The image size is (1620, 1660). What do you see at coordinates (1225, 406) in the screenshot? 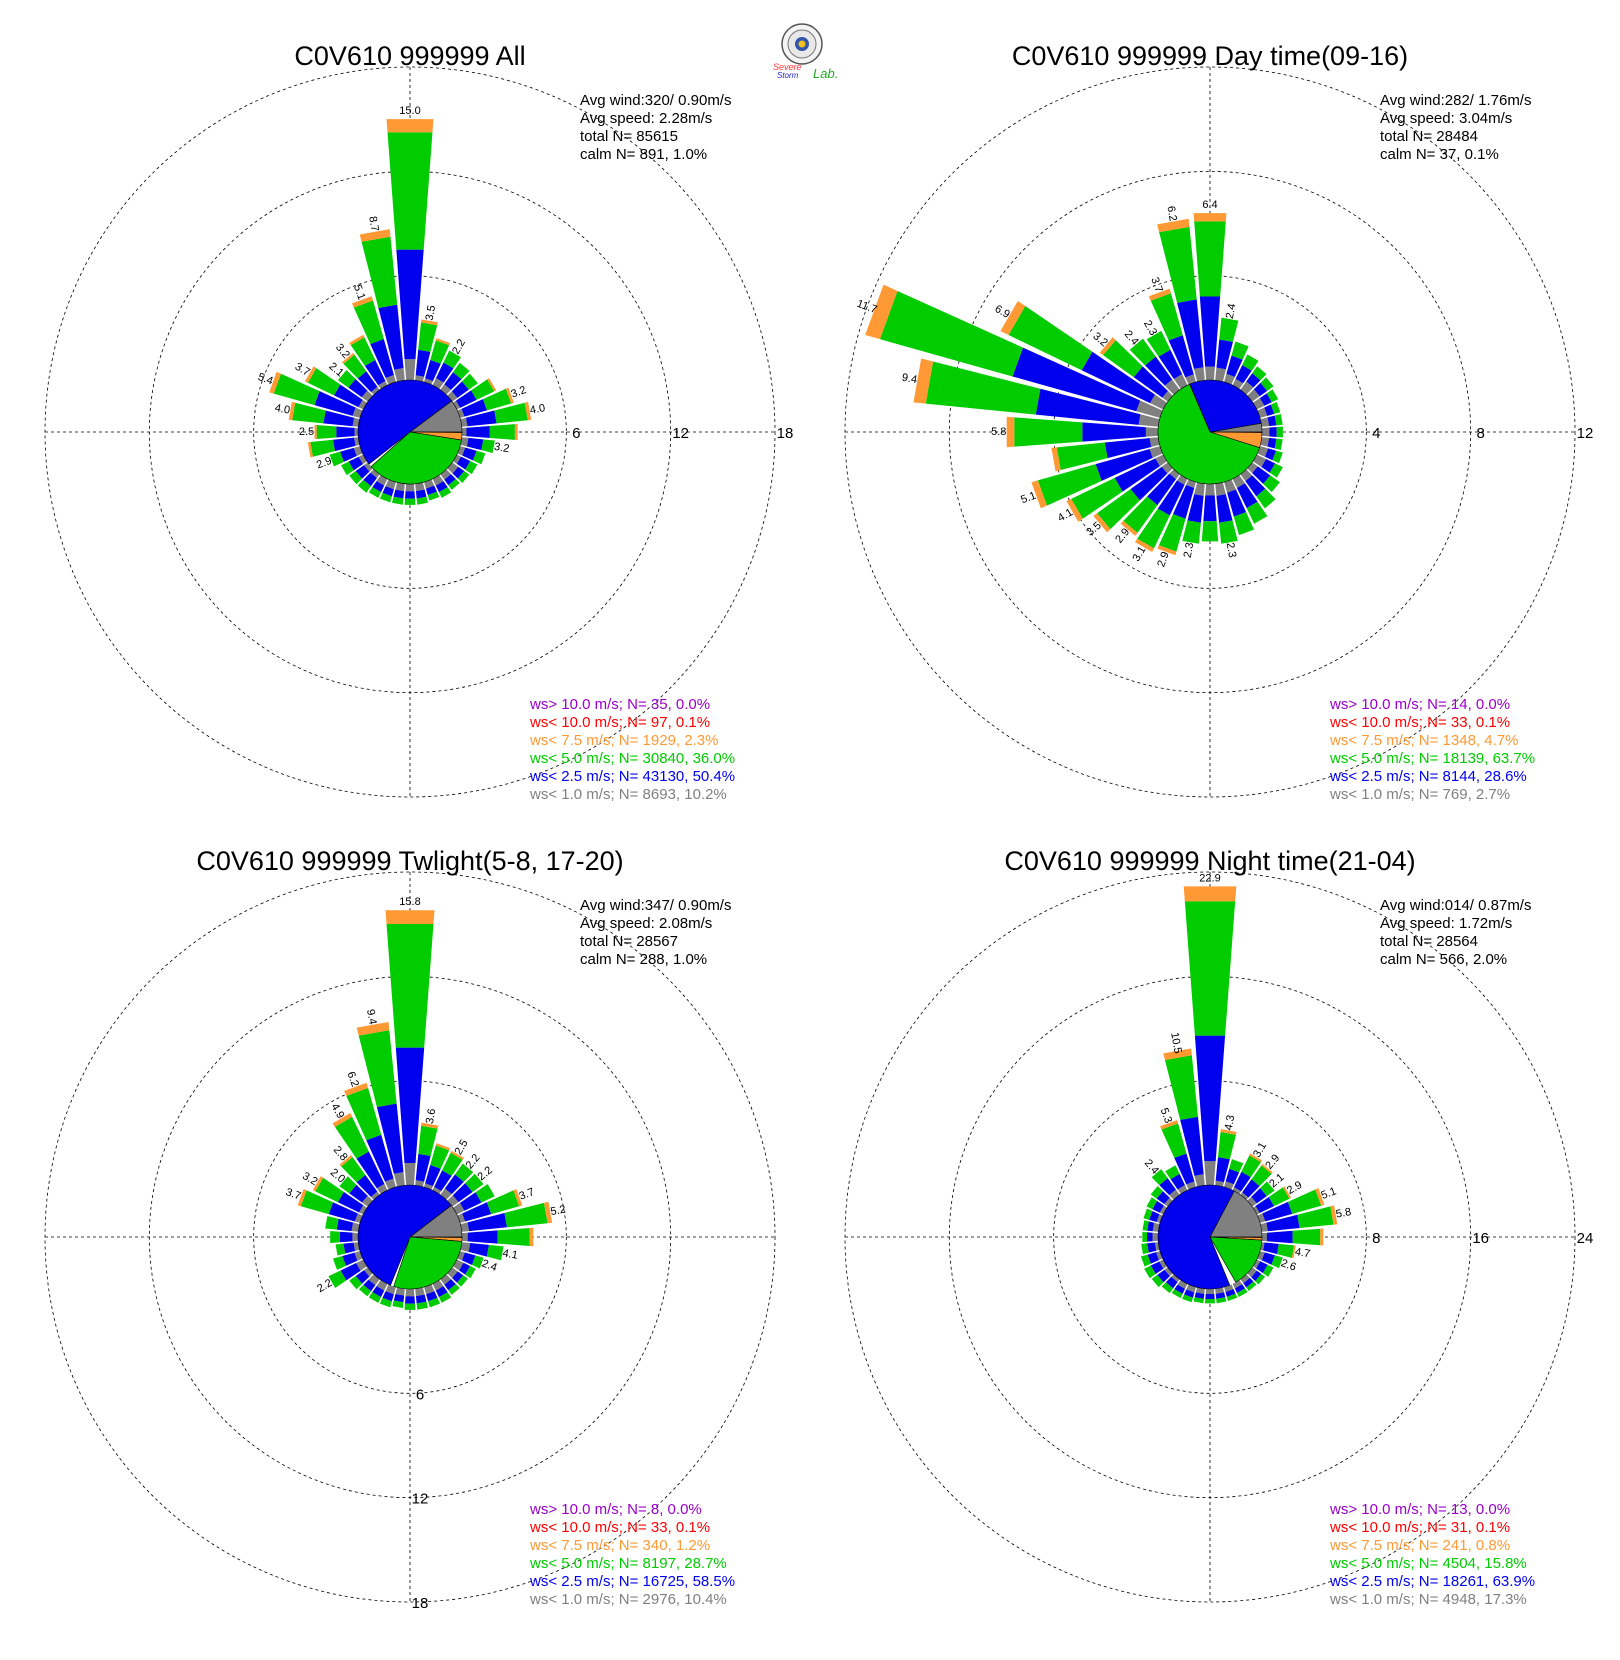
I see `pie-slice-blue` at bounding box center [1225, 406].